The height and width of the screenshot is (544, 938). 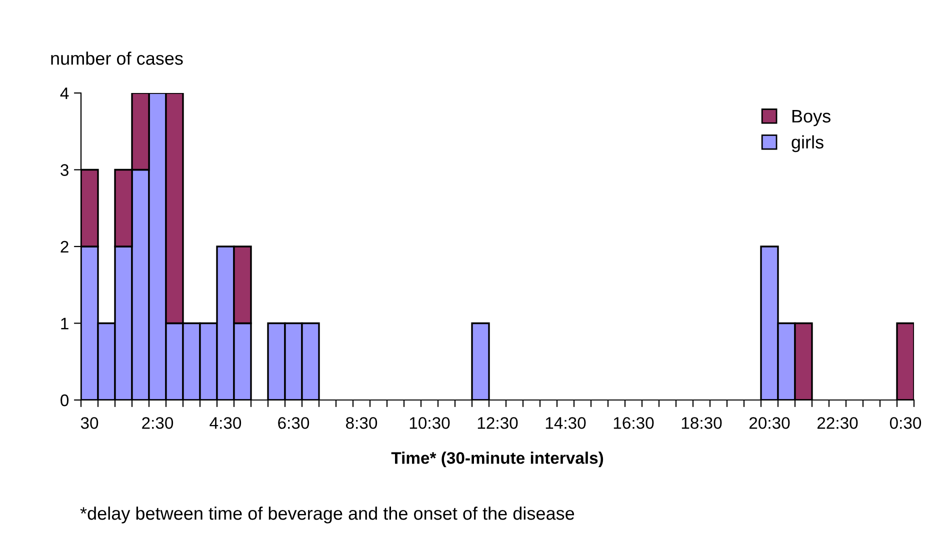 I want to click on x-tick-label: 22:30, so click(x=837, y=423).